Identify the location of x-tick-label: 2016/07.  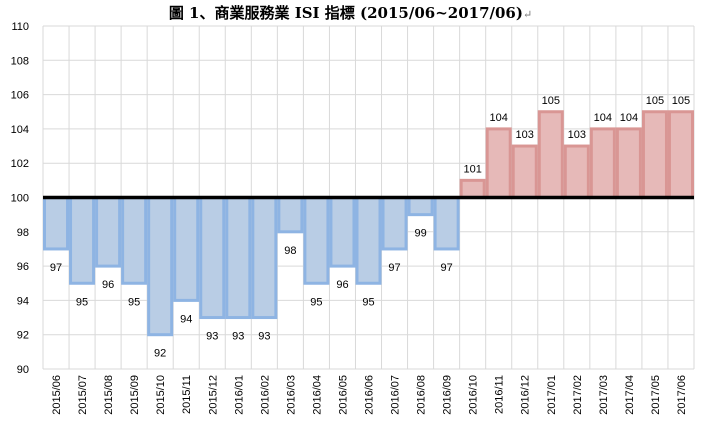
(396, 395).